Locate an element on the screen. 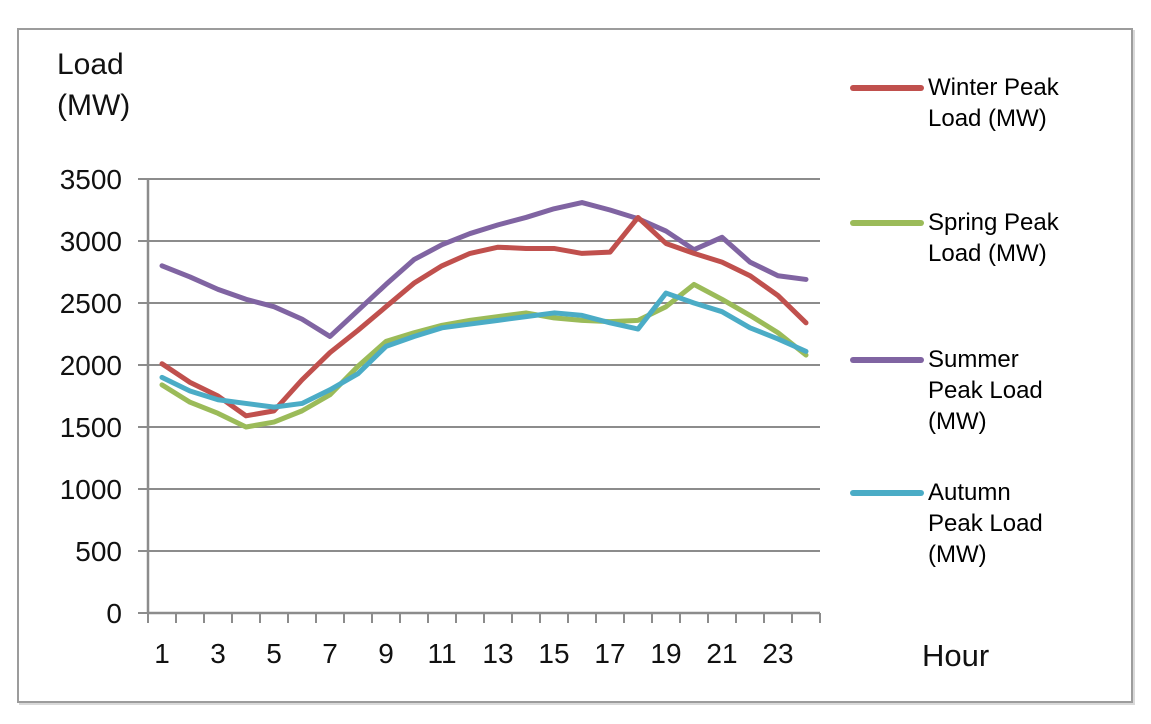  x-tick-label-13: 13 is located at coordinates (497, 653).